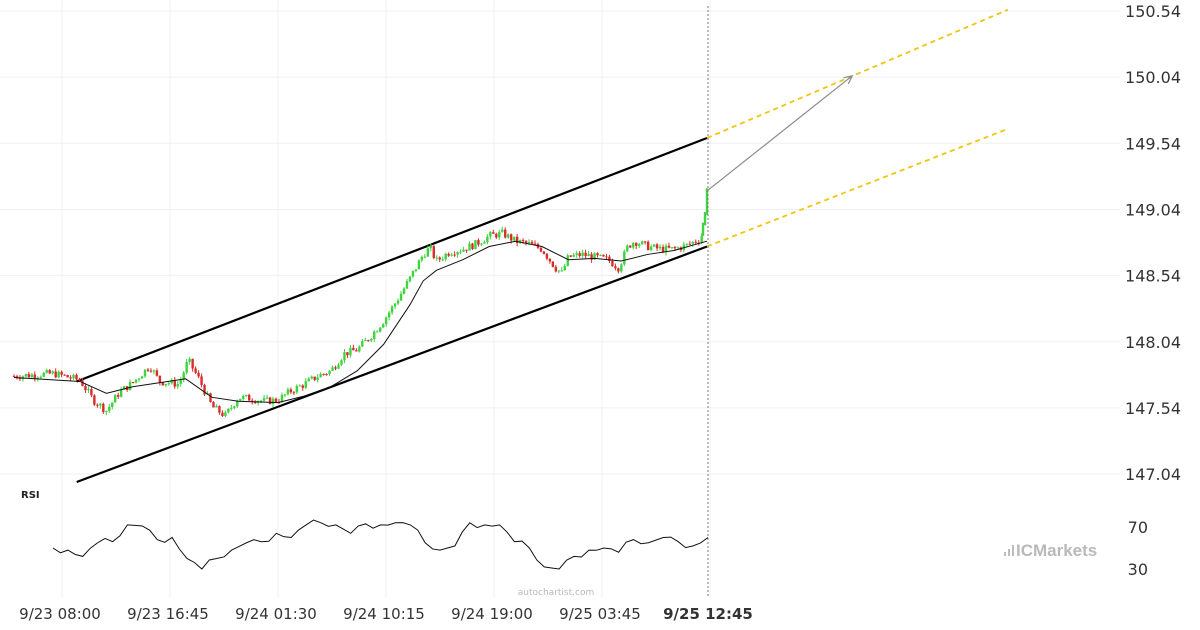 This screenshot has height=630, width=1200. Describe the element at coordinates (1138, 569) in the screenshot. I see `rsi-level-label: 30` at that location.